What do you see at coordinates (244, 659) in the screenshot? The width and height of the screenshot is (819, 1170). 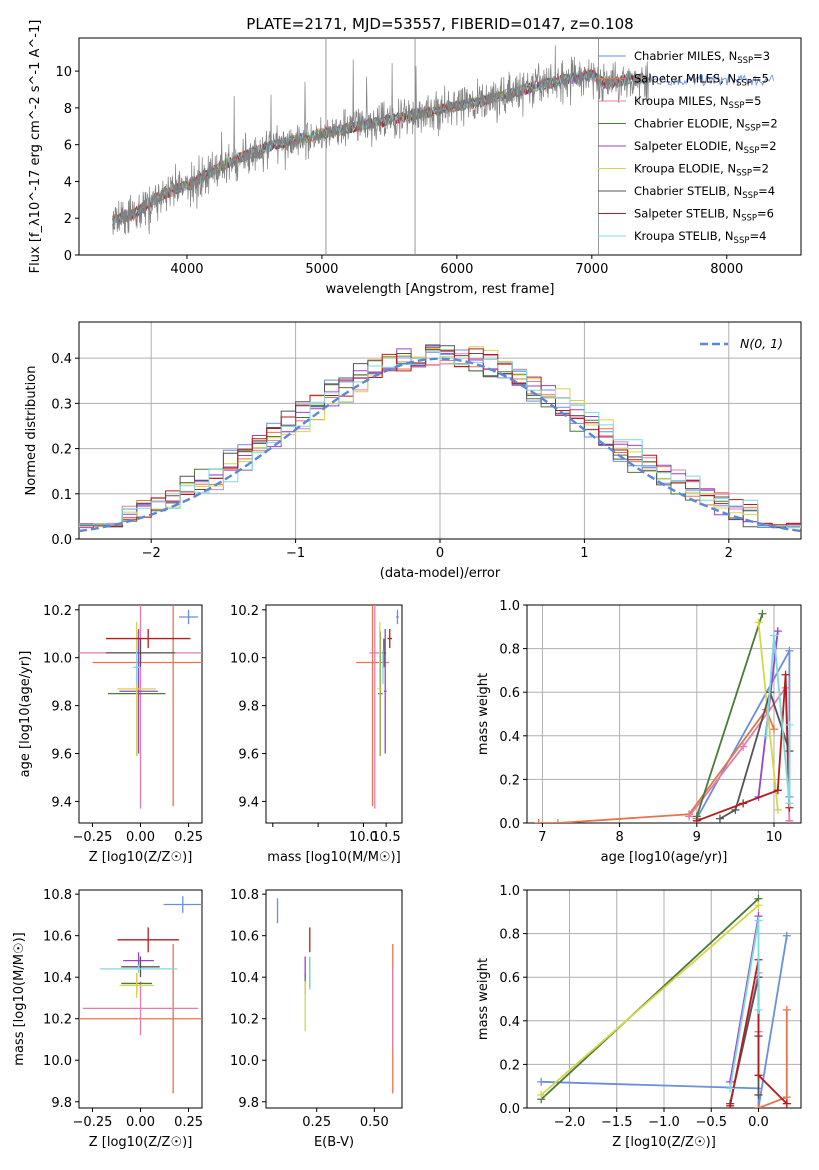 I see `age_vs_mass-ytick-label: 10.0` at bounding box center [244, 659].